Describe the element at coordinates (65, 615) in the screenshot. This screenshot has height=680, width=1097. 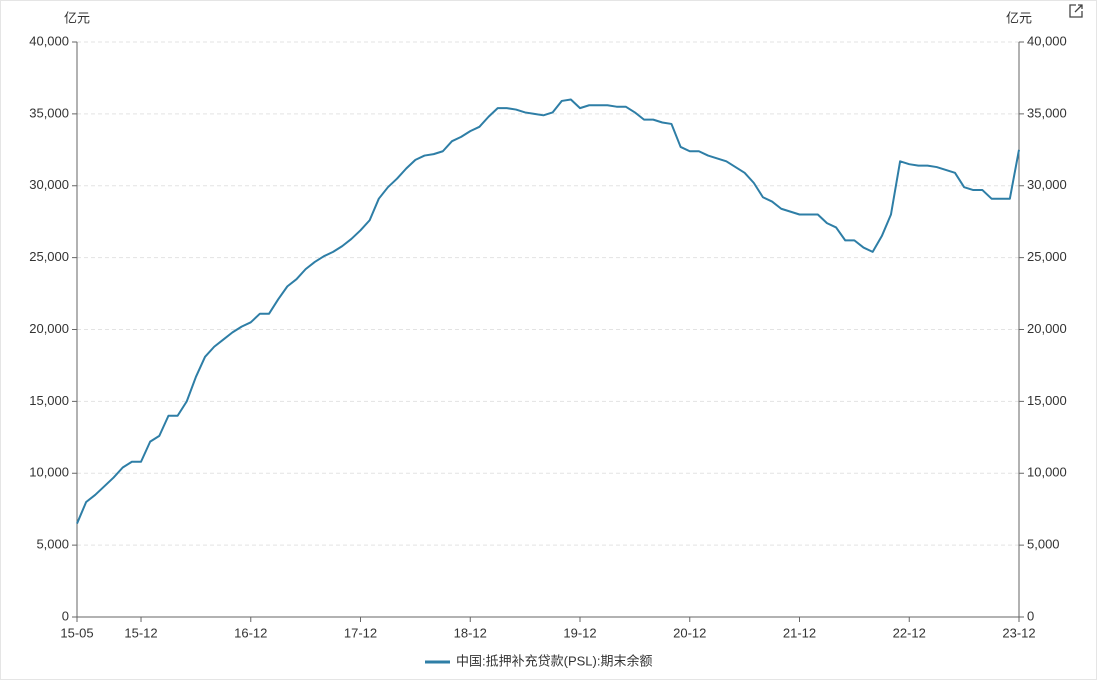
I see `y-tick-label: 0` at that location.